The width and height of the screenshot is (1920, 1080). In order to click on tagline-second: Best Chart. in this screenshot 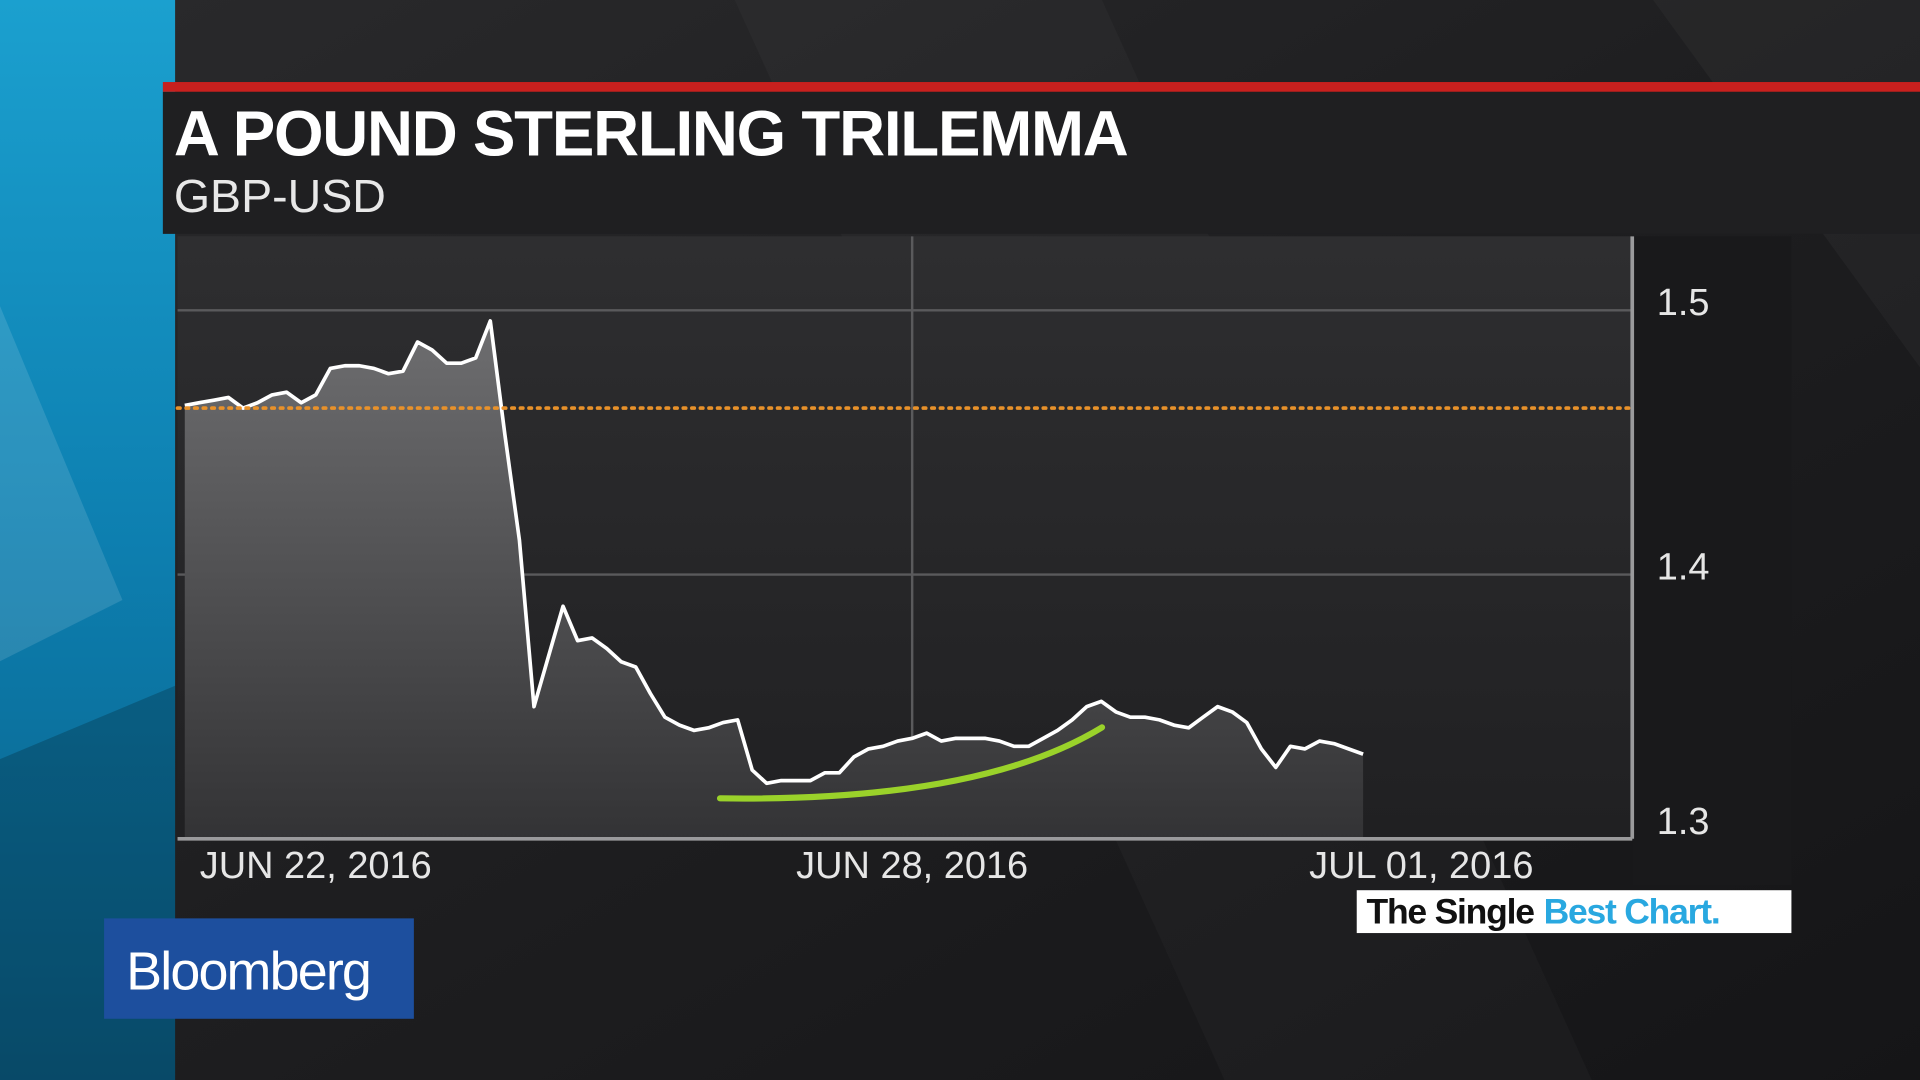, I will do `click(1632, 911)`.